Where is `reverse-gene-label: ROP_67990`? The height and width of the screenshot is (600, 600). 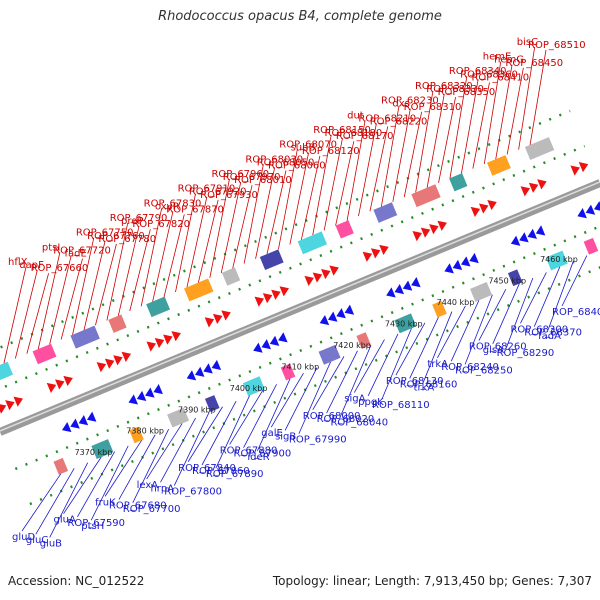
reverse-gene-label: ROP_67990 is located at coordinates (318, 440).